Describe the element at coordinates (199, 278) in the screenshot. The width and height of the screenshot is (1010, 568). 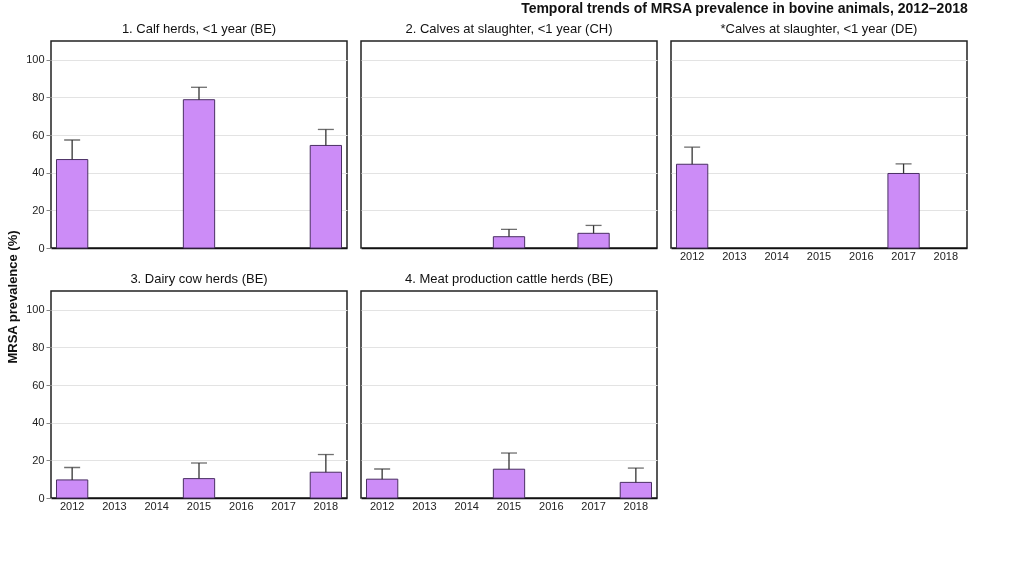
I see `chart-title: 3. Dairy cow herds (BE)` at that location.